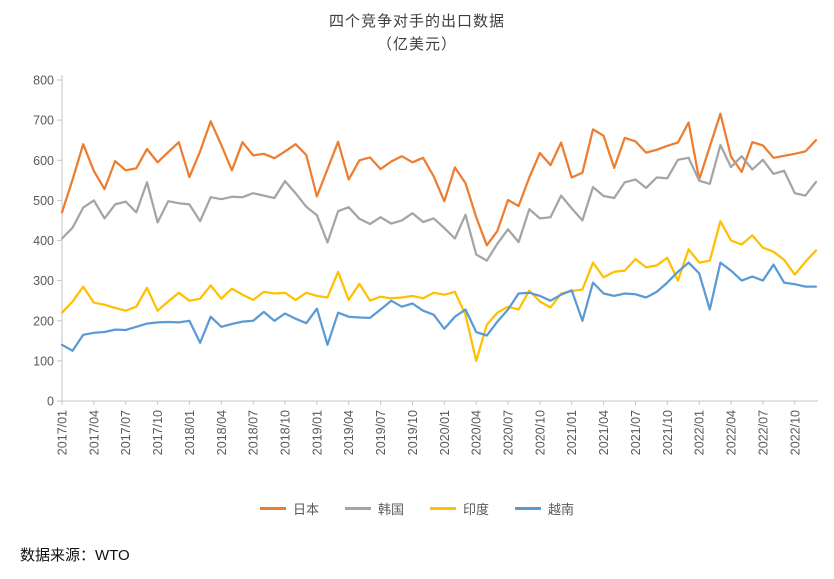 The height and width of the screenshot is (579, 834). What do you see at coordinates (540, 432) in the screenshot?
I see `x-axis-tick-label: 2020/10` at bounding box center [540, 432].